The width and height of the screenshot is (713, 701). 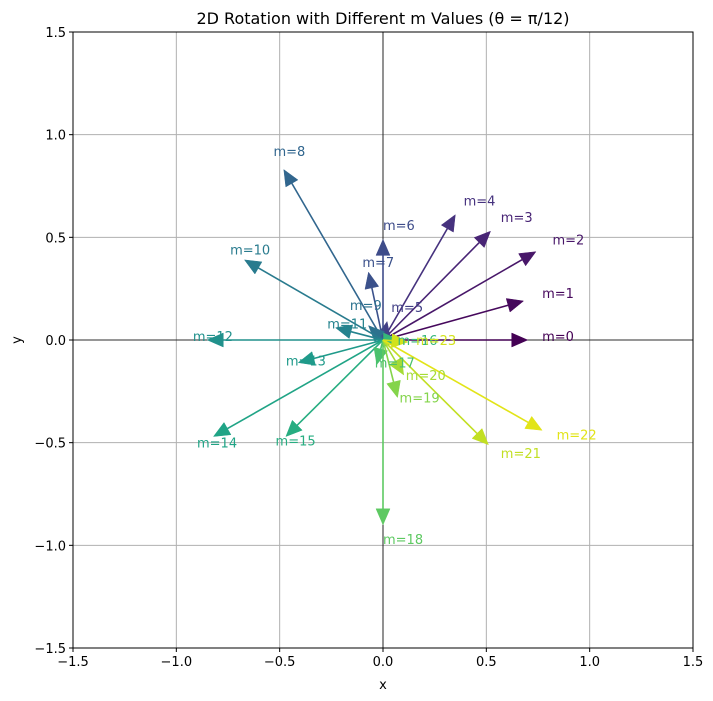 What do you see at coordinates (568, 240) in the screenshot?
I see `vector-label: m=2` at bounding box center [568, 240].